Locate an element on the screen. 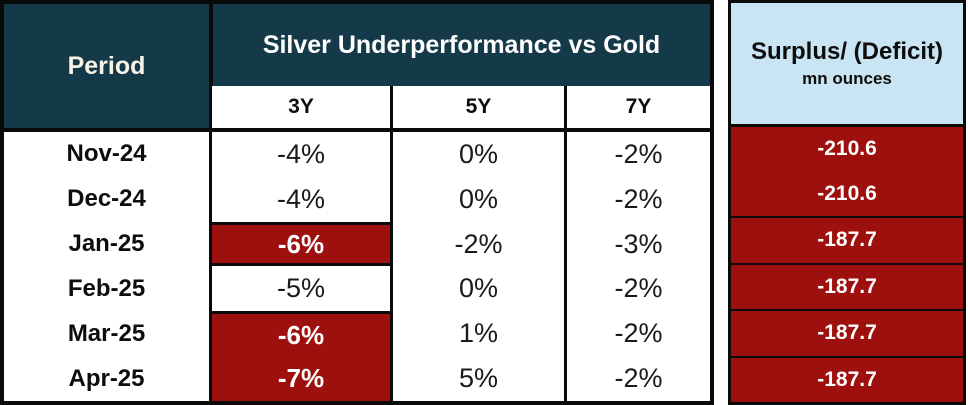  group-header: Silver Underperformance vs Gold is located at coordinates (459, 45).